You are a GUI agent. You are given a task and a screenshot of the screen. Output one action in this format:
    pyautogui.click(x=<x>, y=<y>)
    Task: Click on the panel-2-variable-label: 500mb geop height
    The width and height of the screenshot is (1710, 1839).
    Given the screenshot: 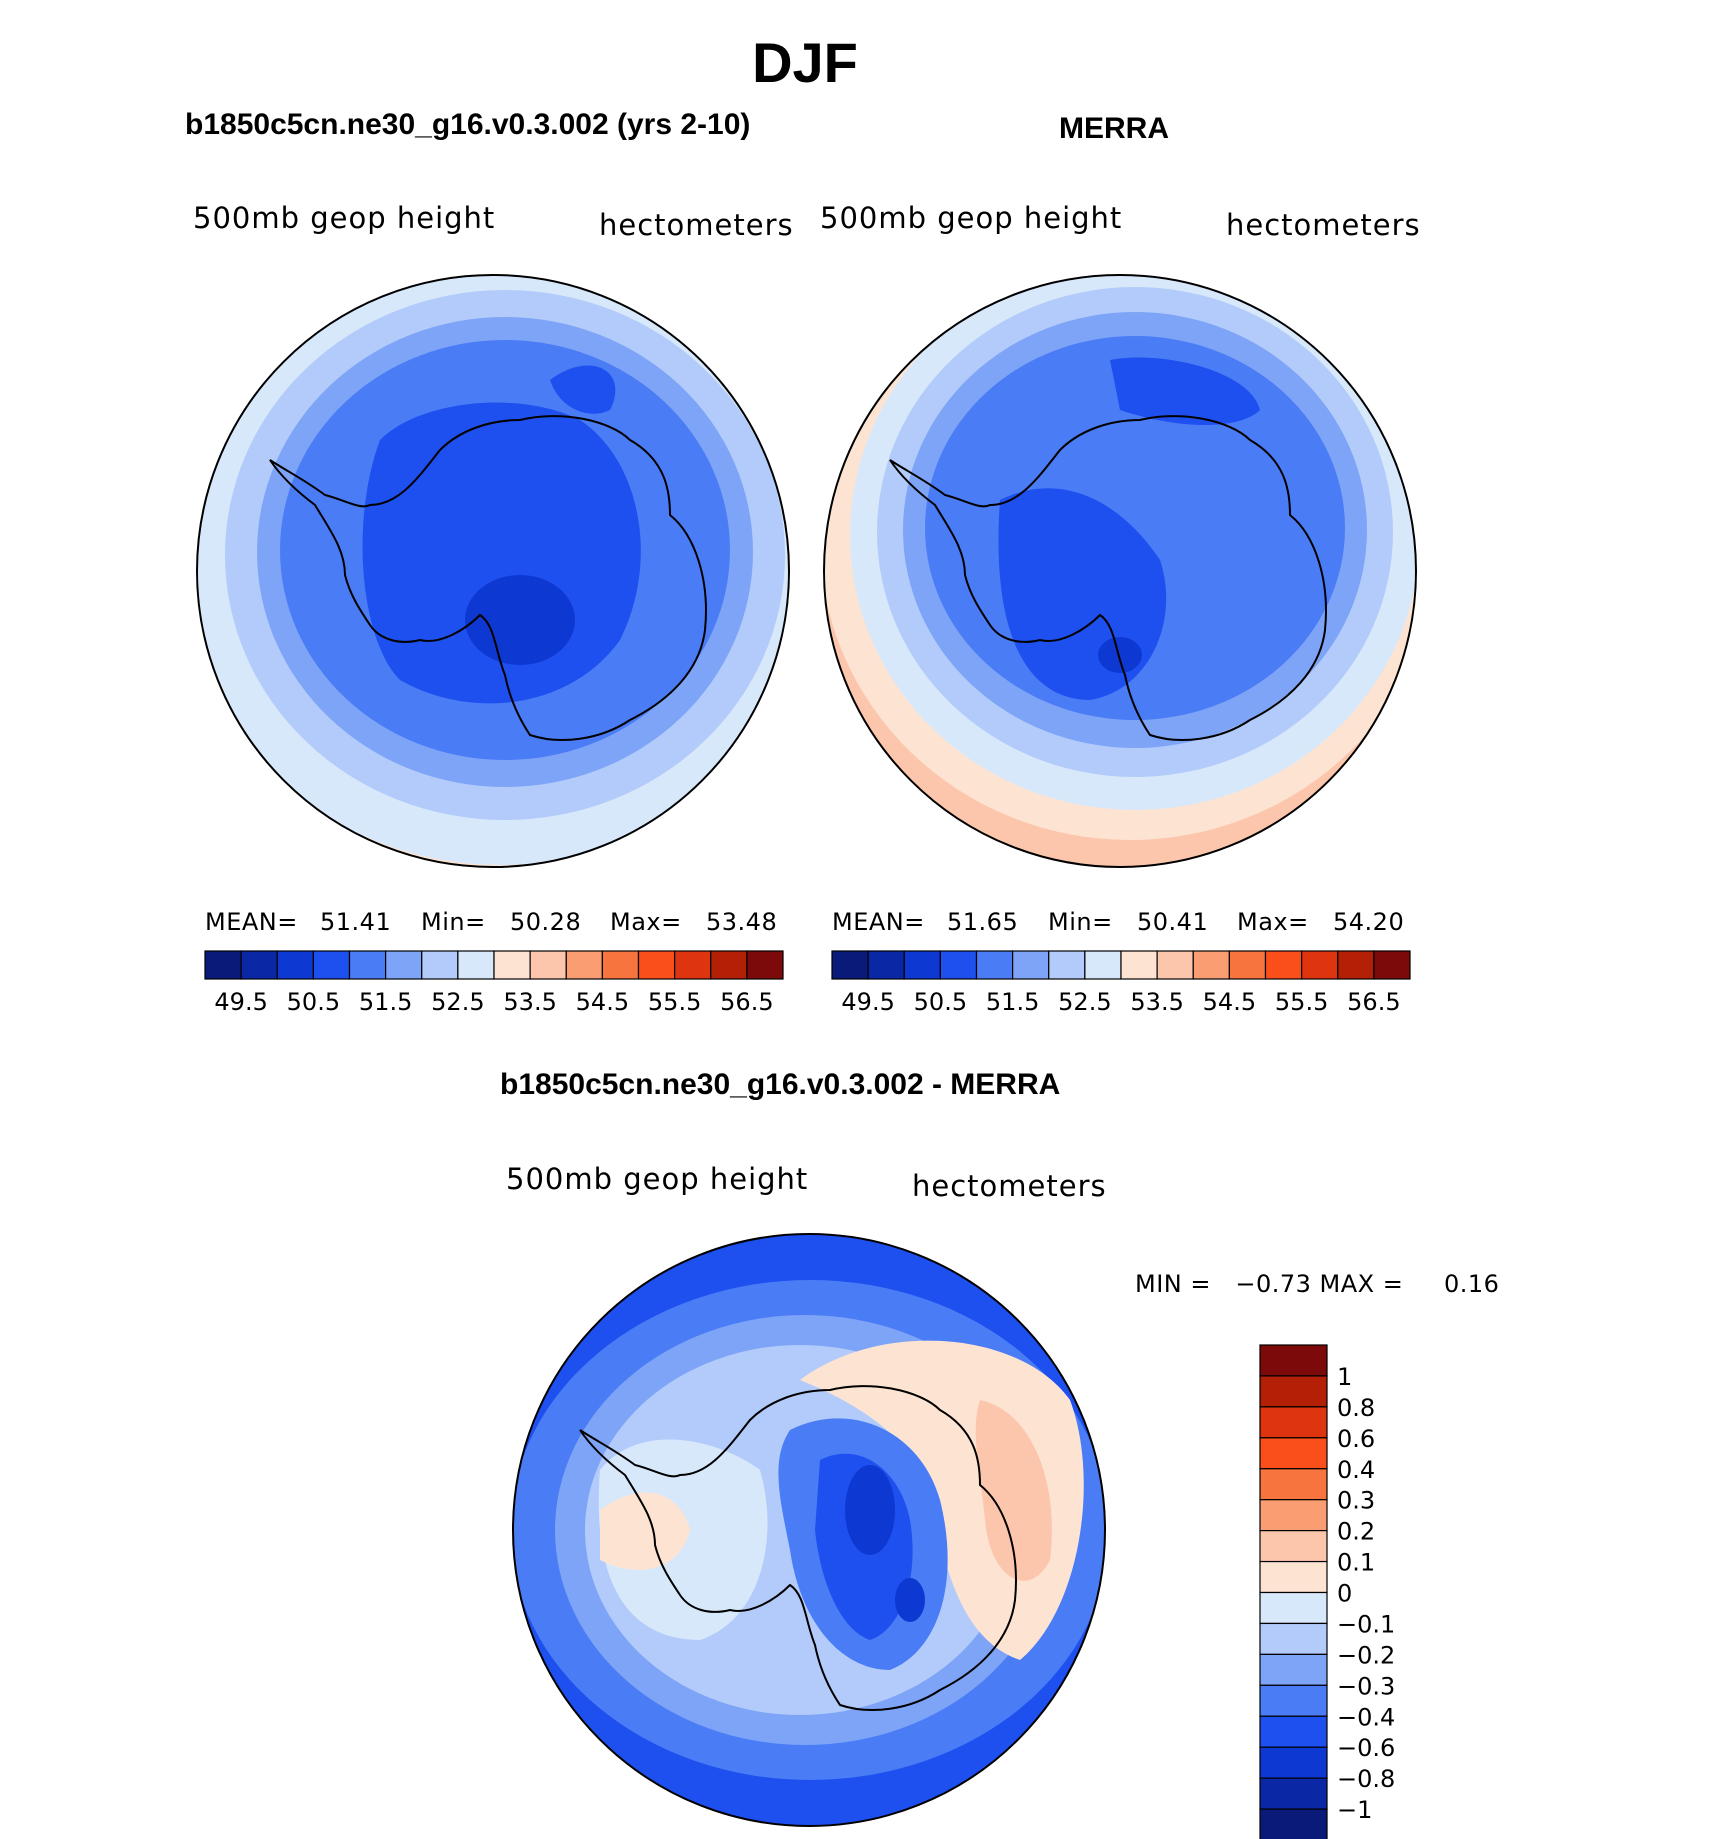 What is the action you would take?
    pyautogui.click(x=971, y=218)
    